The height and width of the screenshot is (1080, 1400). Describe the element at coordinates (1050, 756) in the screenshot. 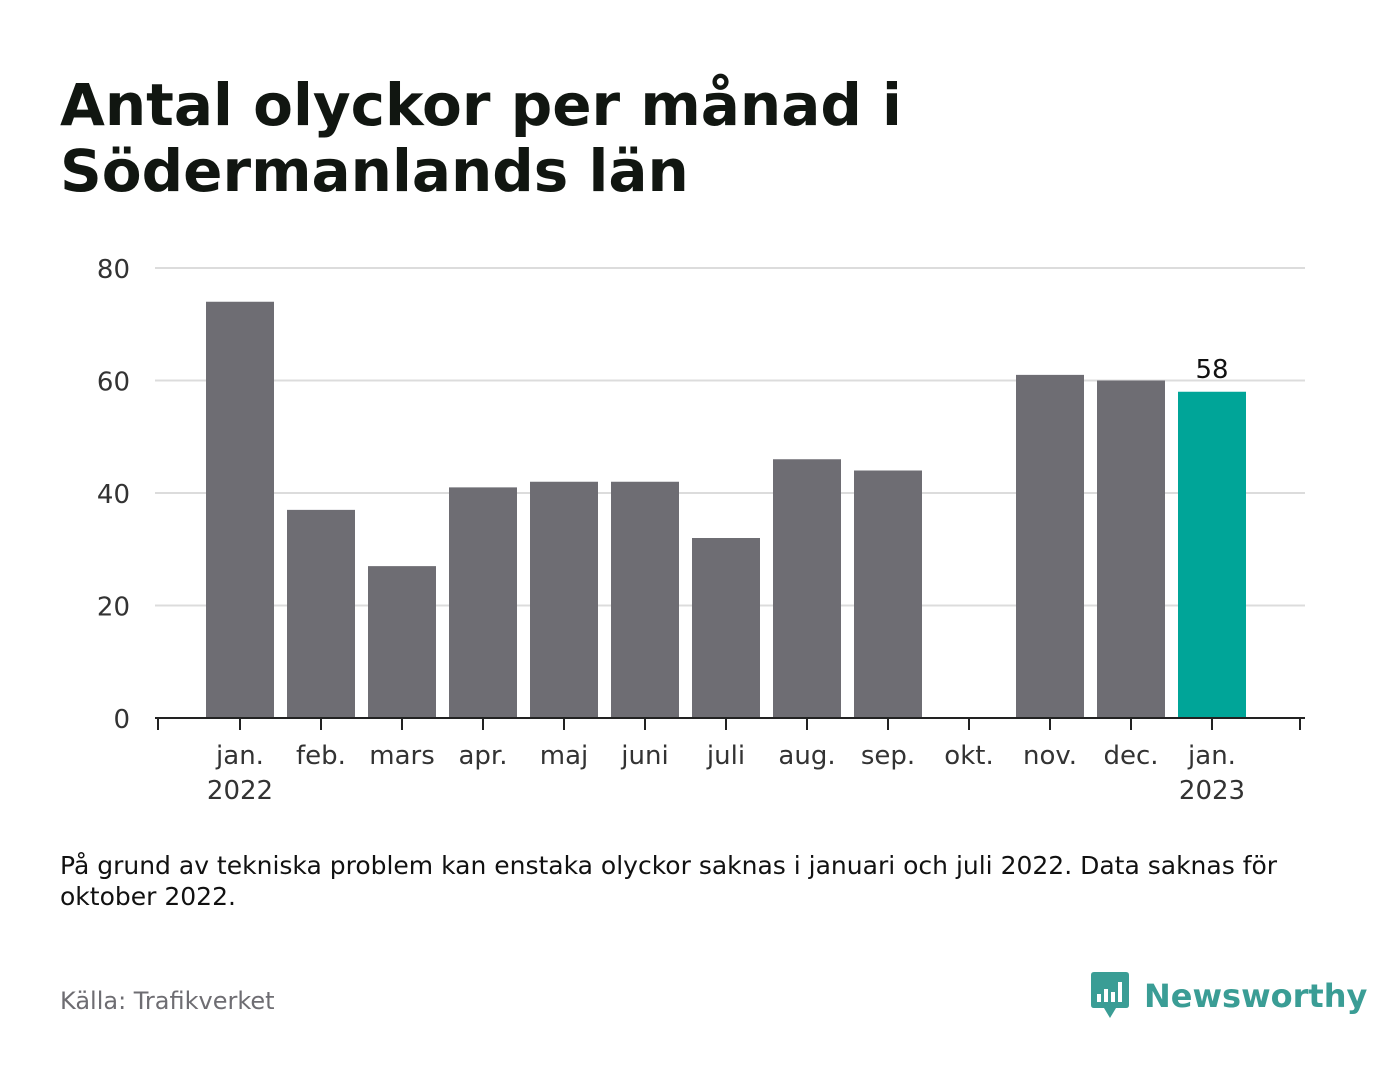

I see `x-tick-label: nov.` at that location.